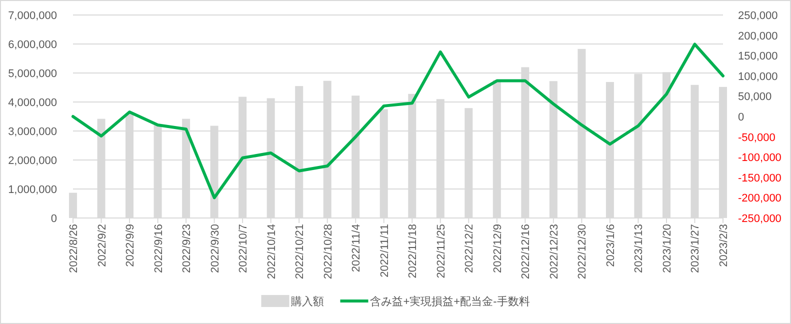  What do you see at coordinates (32, 45) in the screenshot?
I see `y-tick-label: 6,000,000` at bounding box center [32, 45].